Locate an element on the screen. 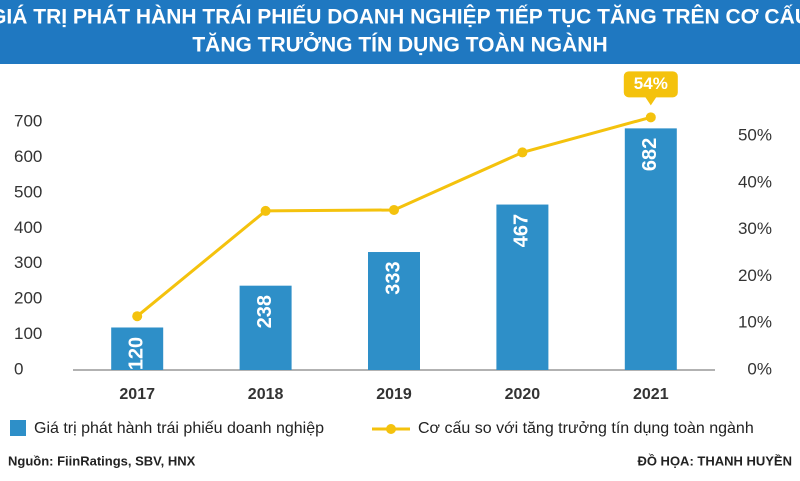 The width and height of the screenshot is (800, 481). y-tick-label: 300 is located at coordinates (28, 262).